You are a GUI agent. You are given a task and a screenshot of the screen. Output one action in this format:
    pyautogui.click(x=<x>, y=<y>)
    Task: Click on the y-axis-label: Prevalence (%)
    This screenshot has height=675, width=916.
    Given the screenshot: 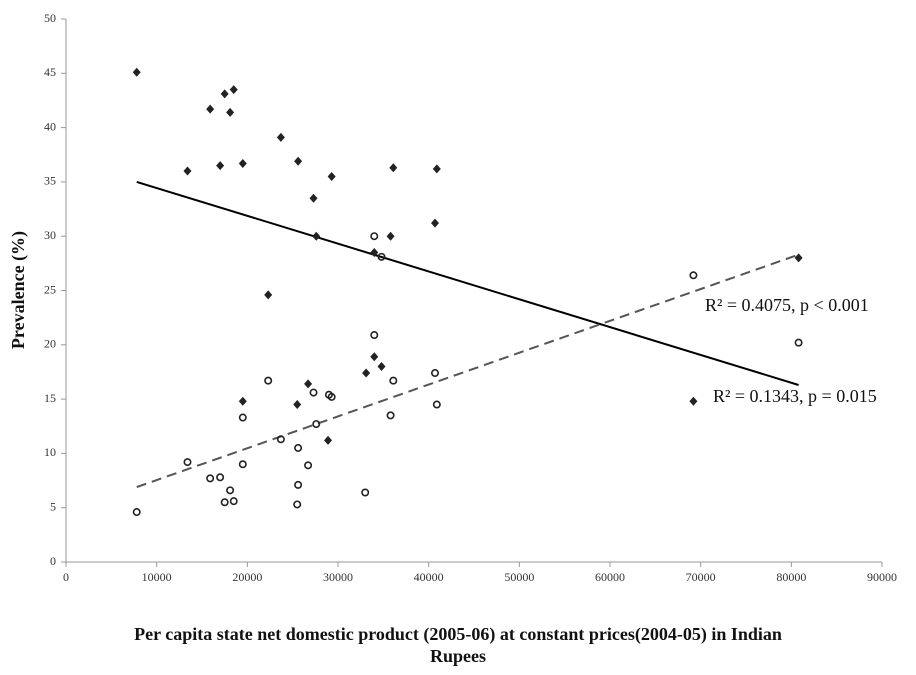 What is the action you would take?
    pyautogui.click(x=18, y=290)
    